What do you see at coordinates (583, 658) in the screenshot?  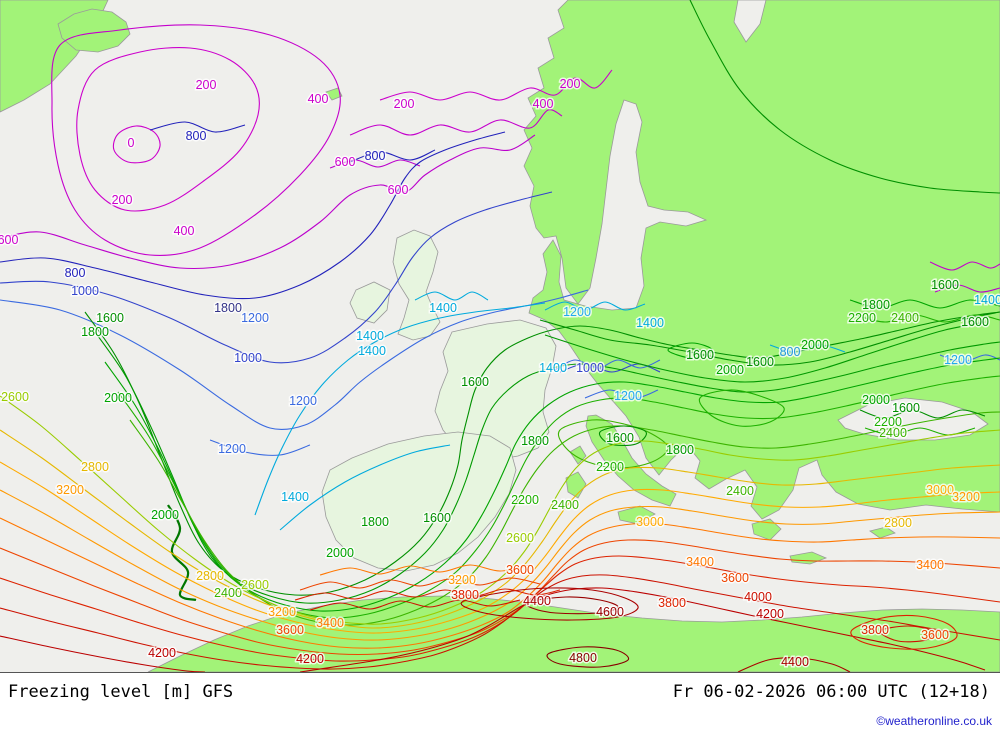 I see `contour-label: 4800` at bounding box center [583, 658].